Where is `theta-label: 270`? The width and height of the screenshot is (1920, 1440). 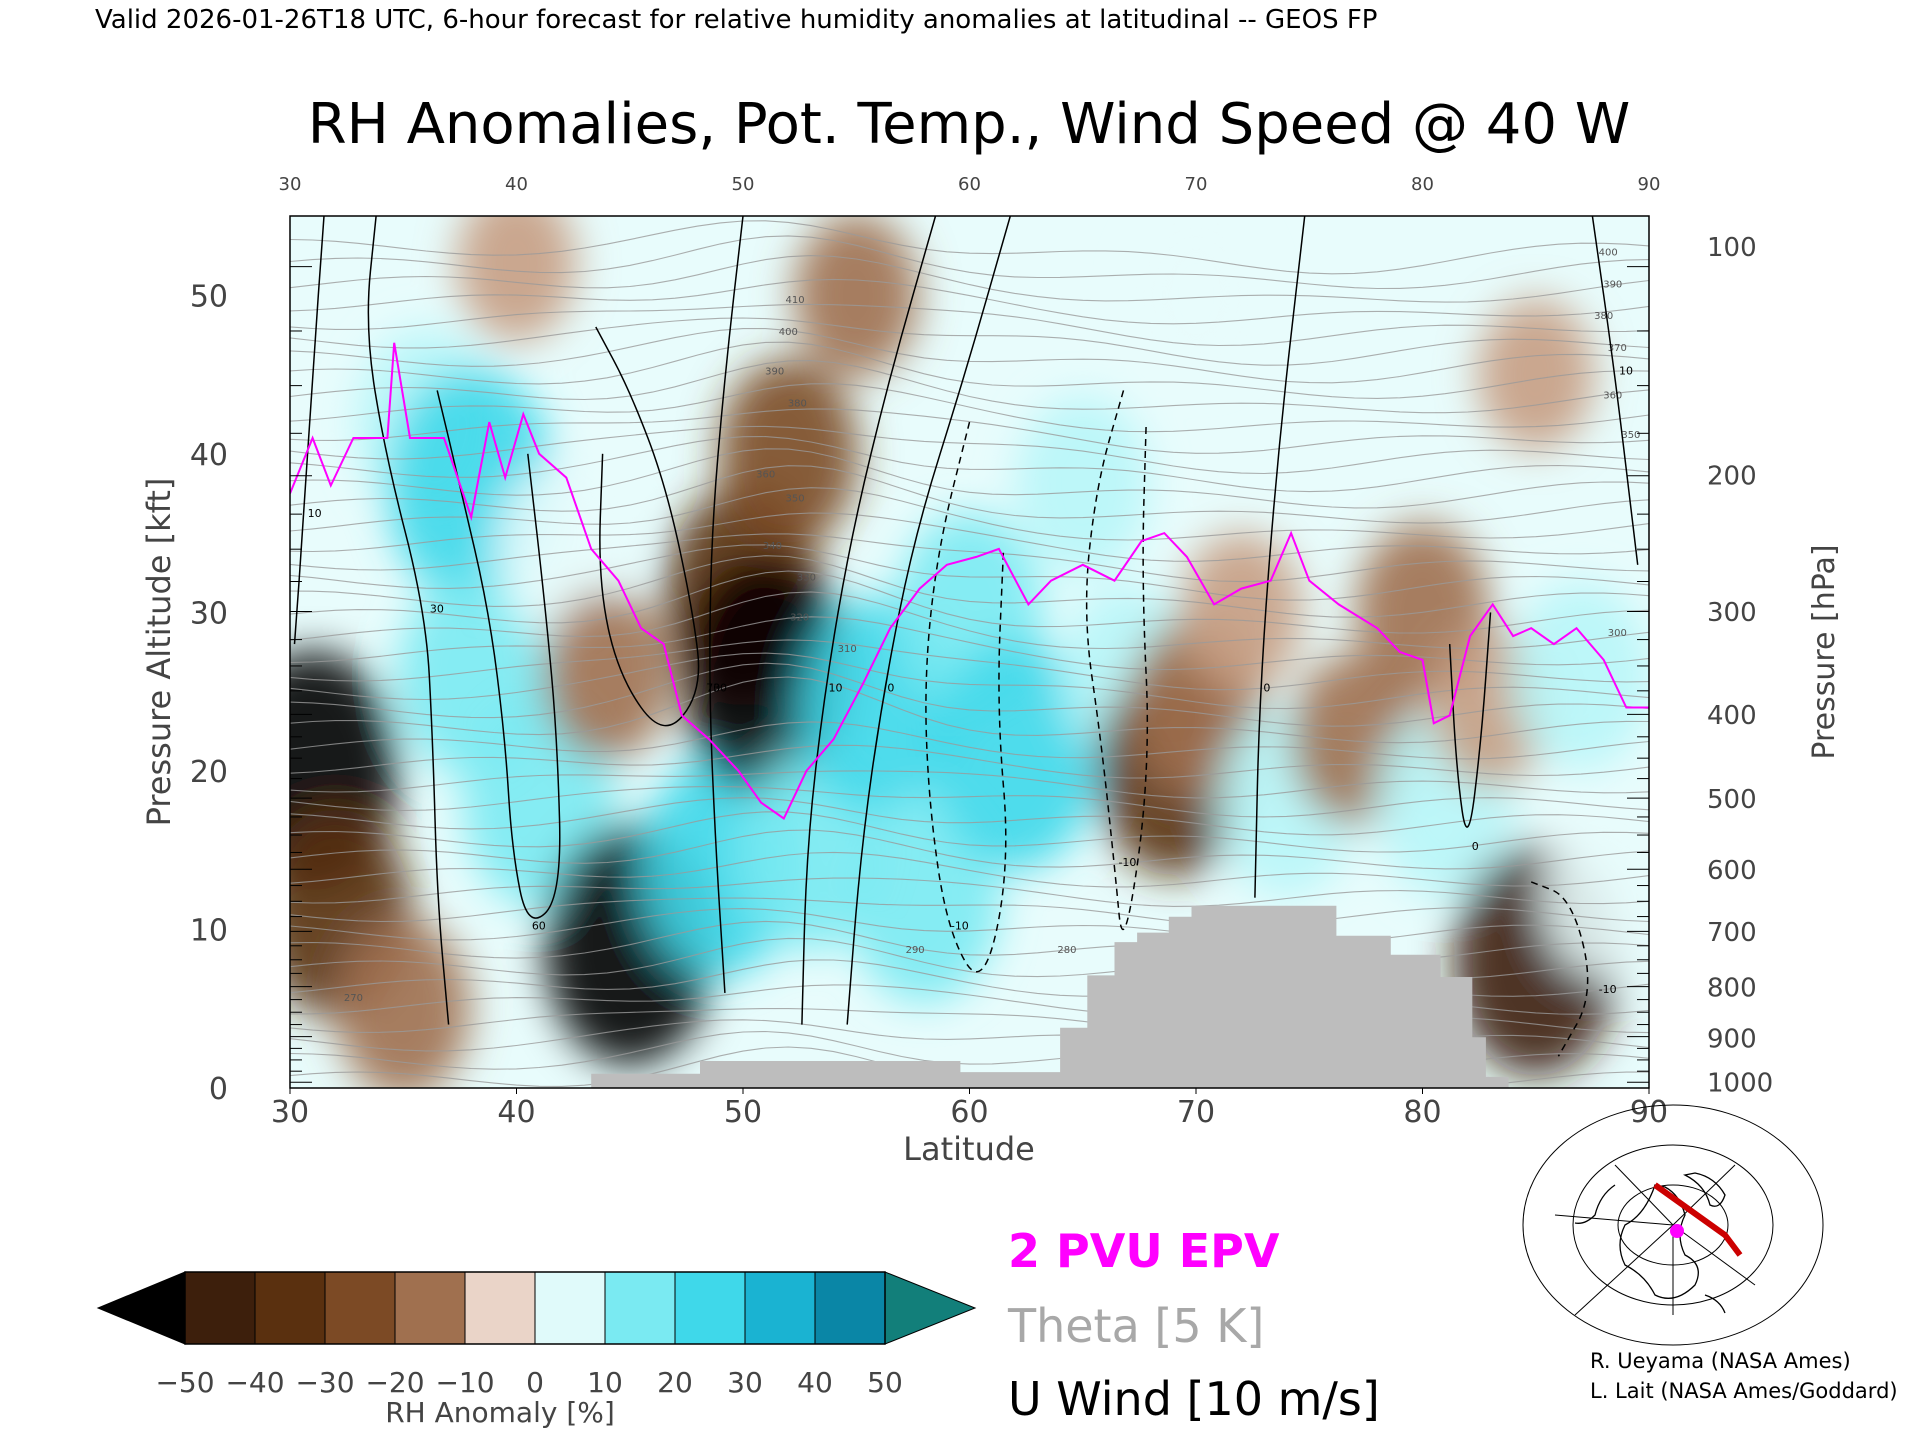
theta-label: 270 is located at coordinates (353, 998).